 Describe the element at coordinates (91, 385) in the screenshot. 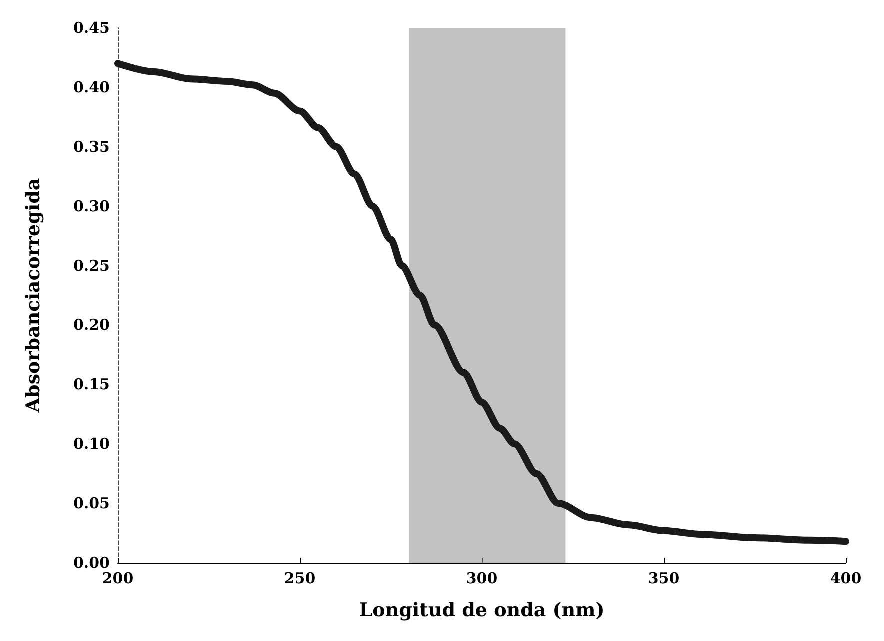

I see `y-tick-label: 0.15` at that location.